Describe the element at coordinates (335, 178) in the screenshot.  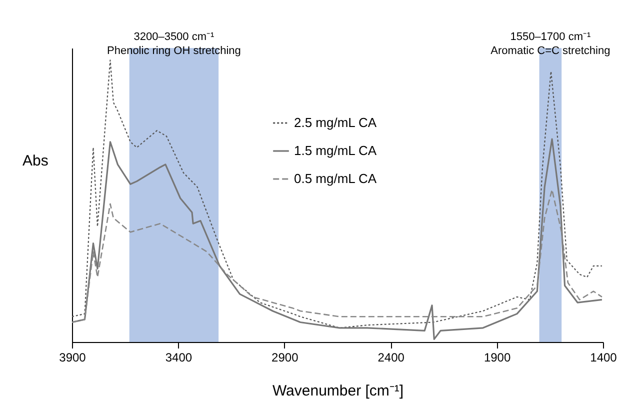
I see `legend-label: 0.5 mg/mL CA` at that location.